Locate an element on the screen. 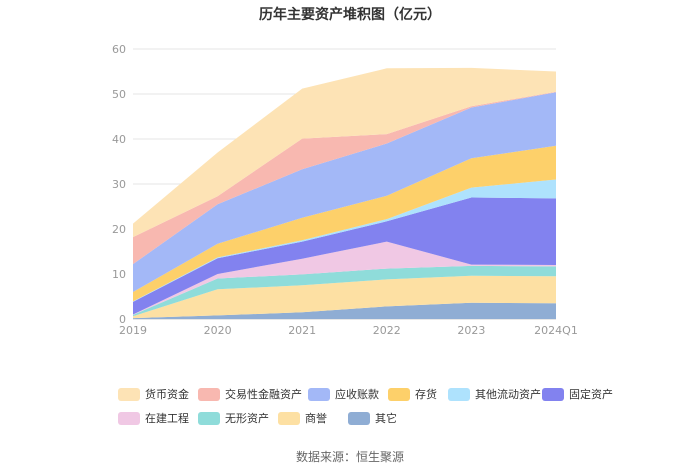 The image size is (700, 473). legend-item: 其它 is located at coordinates (372, 418).